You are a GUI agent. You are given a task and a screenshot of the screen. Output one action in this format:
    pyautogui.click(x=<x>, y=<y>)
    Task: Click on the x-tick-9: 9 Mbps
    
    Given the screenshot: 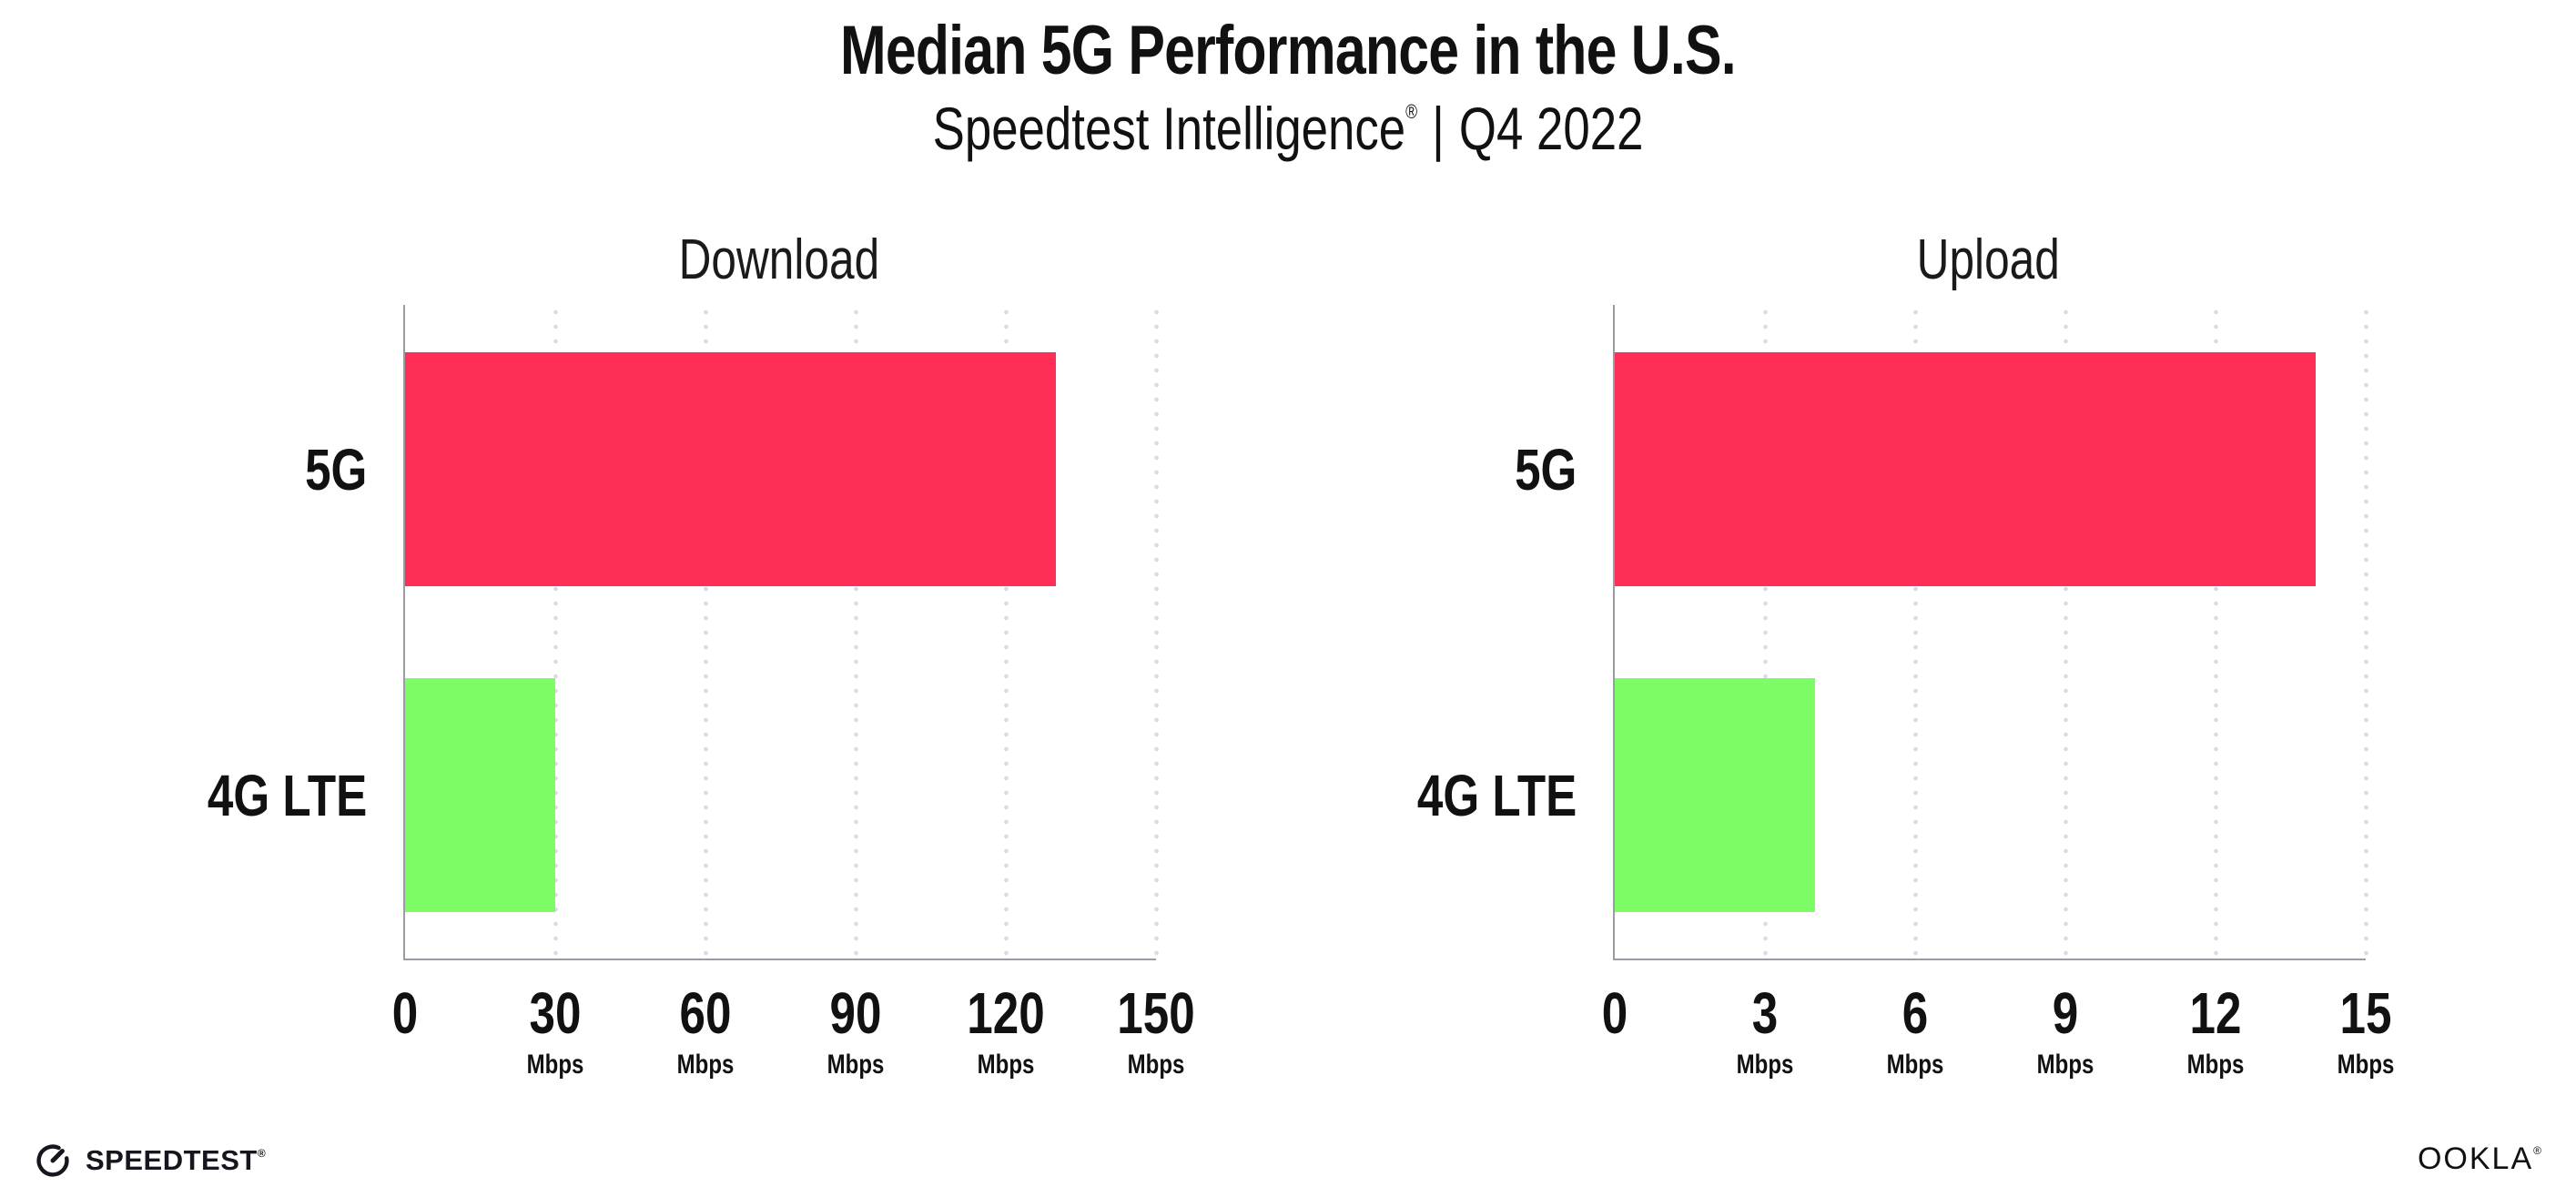 What is the action you would take?
    pyautogui.click(x=2065, y=1031)
    